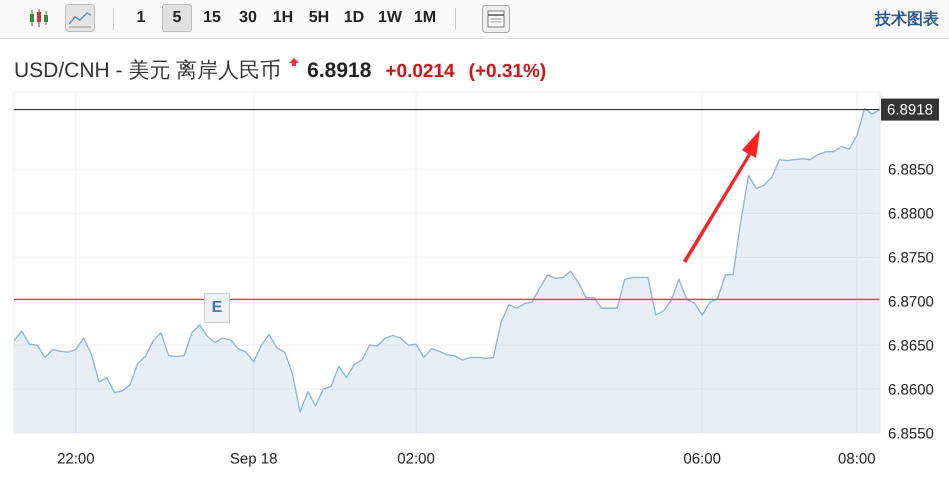  What do you see at coordinates (702, 459) in the screenshot?
I see `x-tick-label: 06:00` at bounding box center [702, 459].